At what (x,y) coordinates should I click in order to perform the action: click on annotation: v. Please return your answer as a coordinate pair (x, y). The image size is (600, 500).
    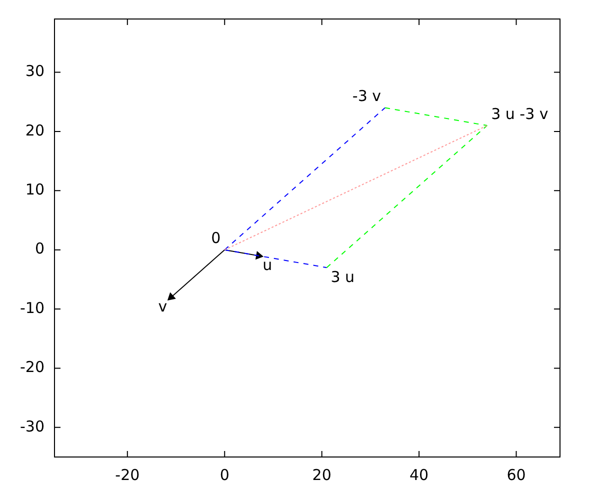
    Looking at the image, I should click on (163, 307).